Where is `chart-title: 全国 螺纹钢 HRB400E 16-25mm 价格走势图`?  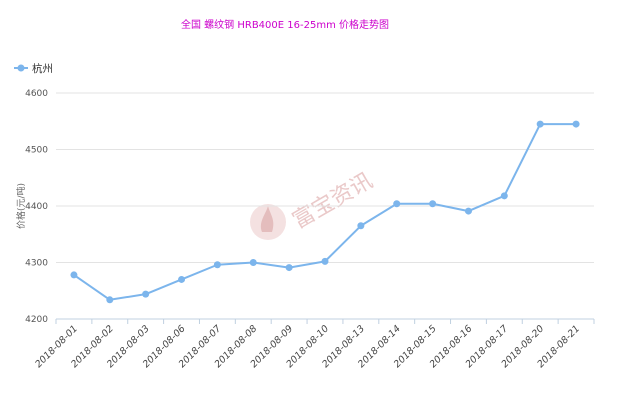 chart-title: 全国 螺纹钢 HRB400E 16-25mm 价格走势图 is located at coordinates (285, 24).